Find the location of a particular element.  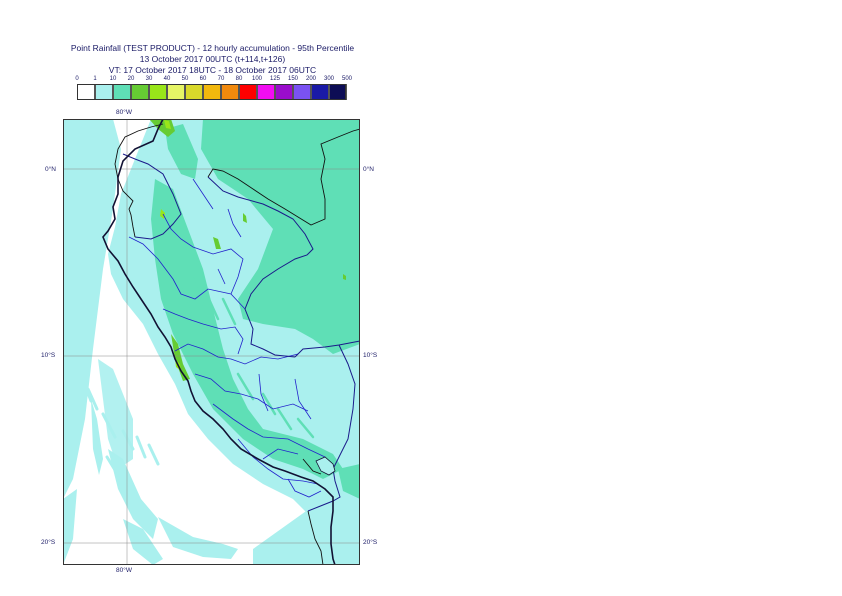

legend-threshold-label: 1 is located at coordinates (95, 79).